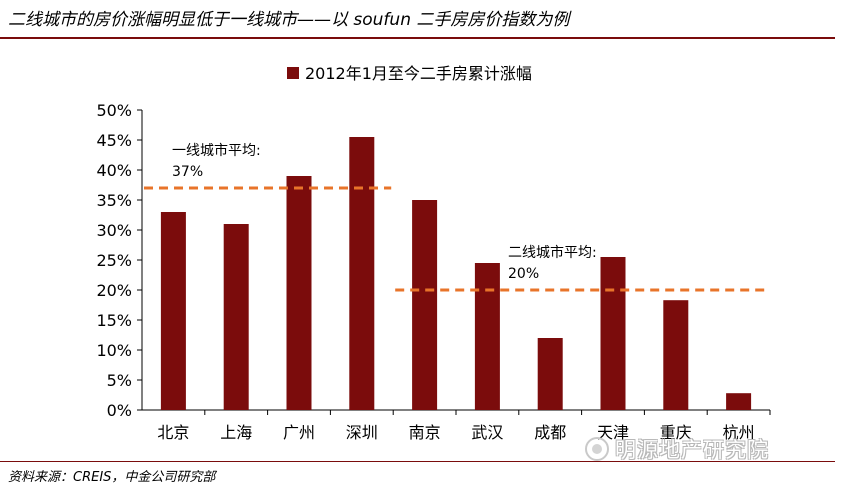  I want to click on watermark-logo-icon, so click(597, 449).